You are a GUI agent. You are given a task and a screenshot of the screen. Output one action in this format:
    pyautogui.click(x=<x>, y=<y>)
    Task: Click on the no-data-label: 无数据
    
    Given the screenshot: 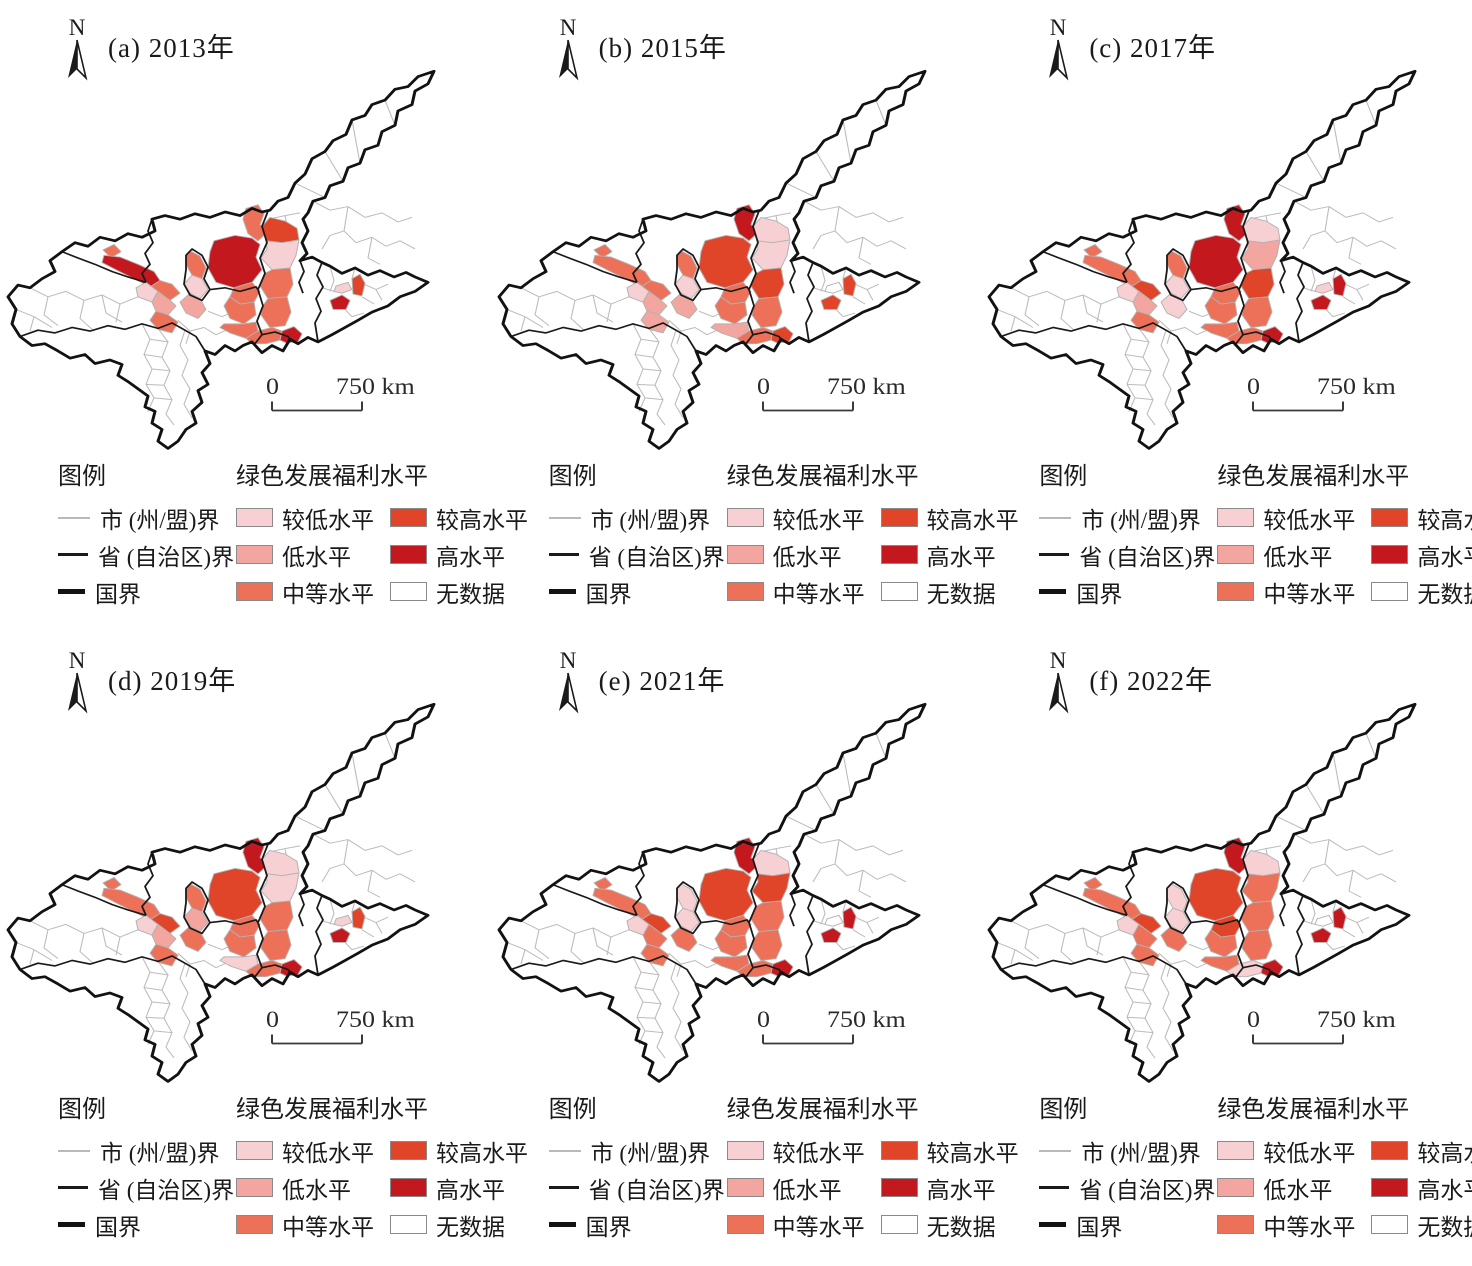 What is the action you would take?
    pyautogui.click(x=961, y=594)
    